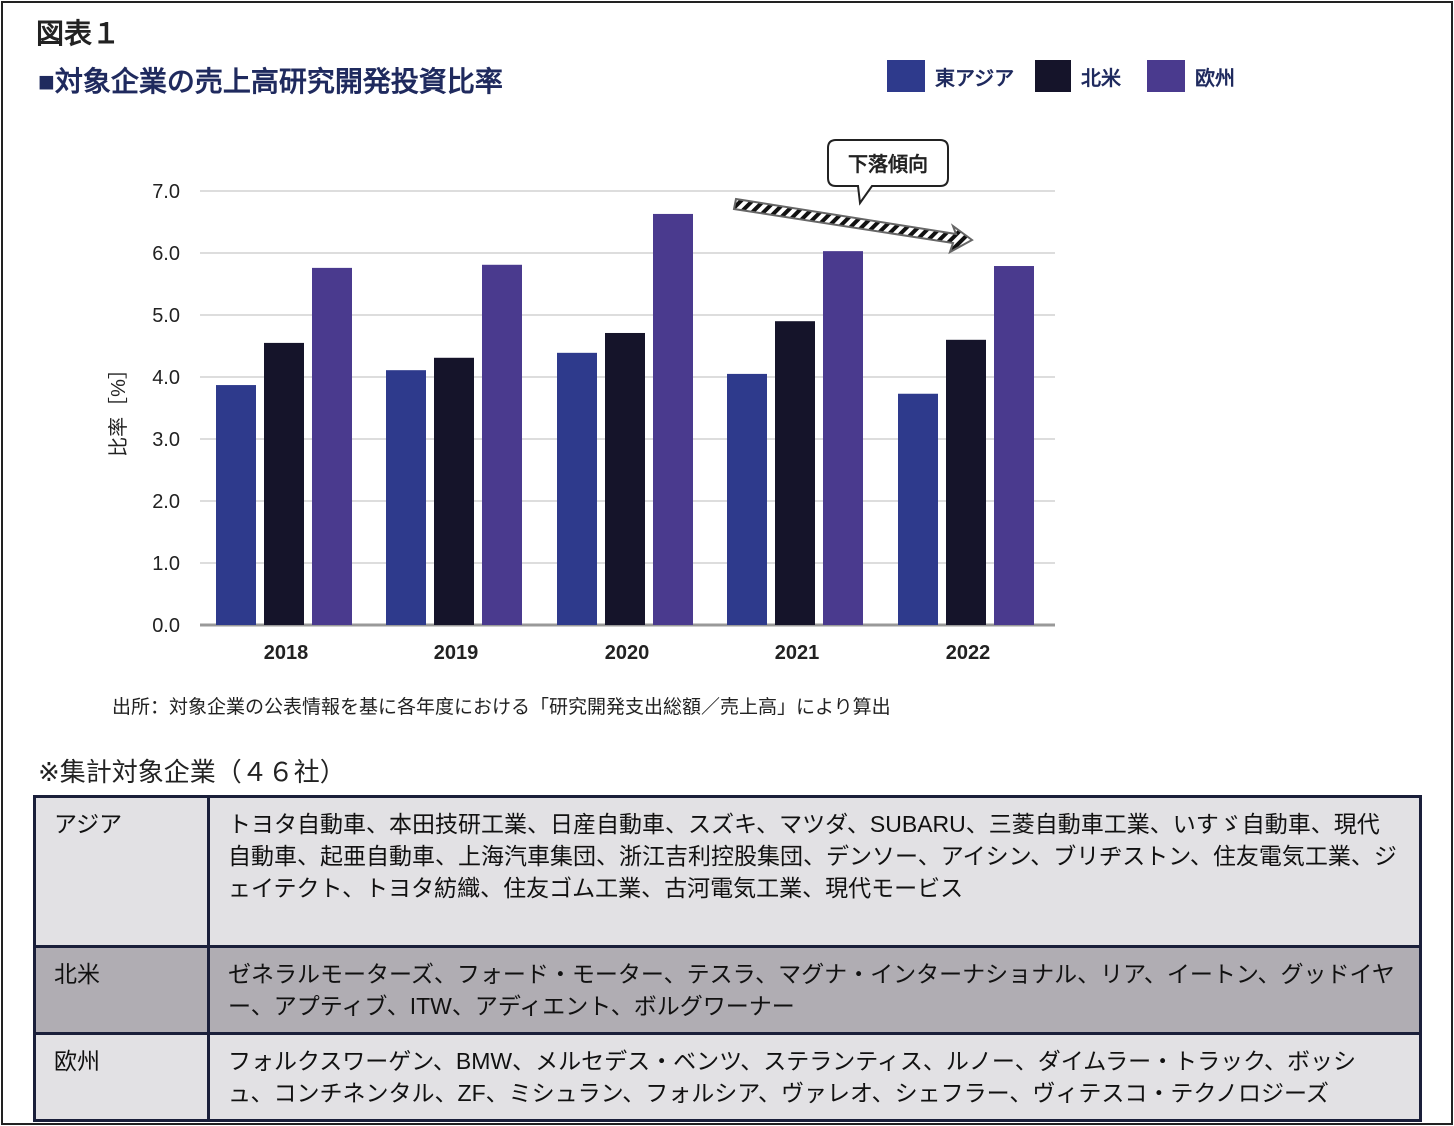 This screenshot has height=1126, width=1454. I want to click on legend-label: 欧州, so click(1215, 78).